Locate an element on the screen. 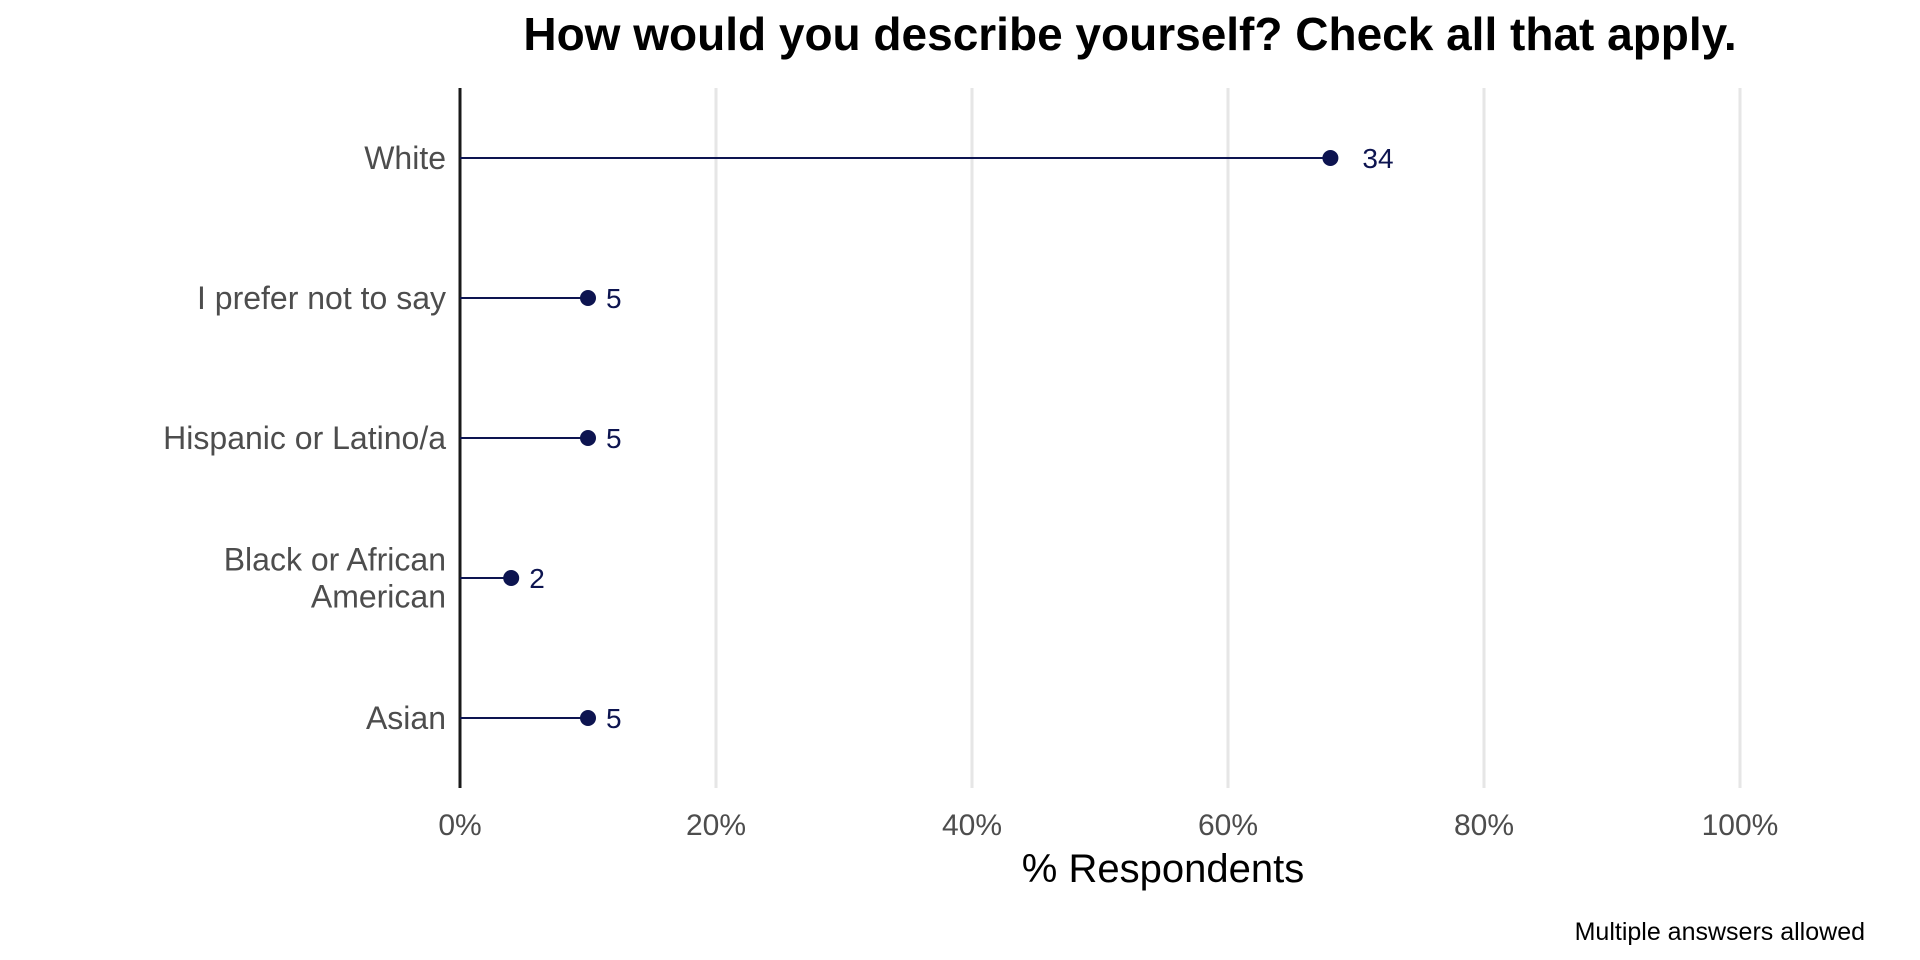  x-tick-label: 60% is located at coordinates (1228, 825).